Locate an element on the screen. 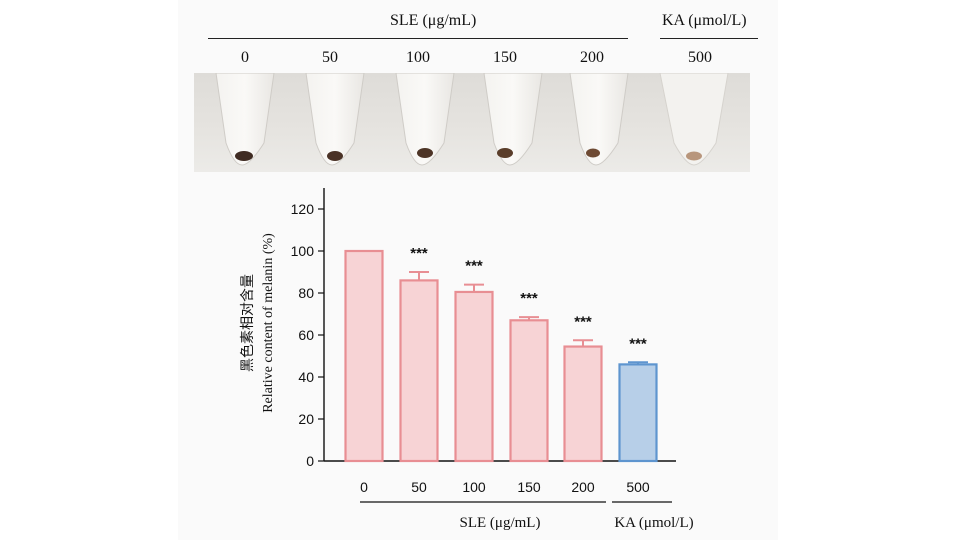 This screenshot has height=540, width=957. x-axis-ticks: 0 50 100 150 200 500 is located at coordinates (505, 487).